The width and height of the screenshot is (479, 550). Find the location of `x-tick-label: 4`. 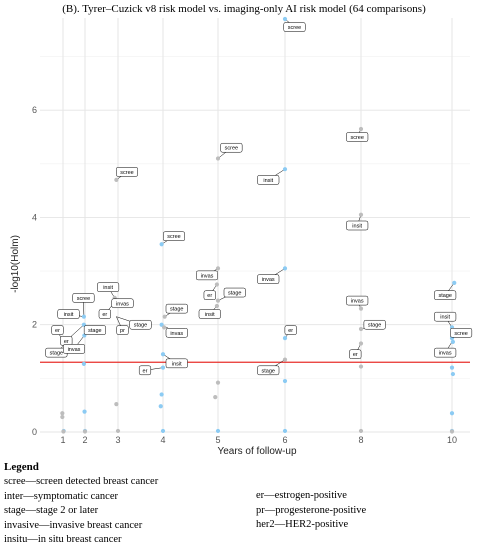

x-tick-label: 4 is located at coordinates (162, 440).